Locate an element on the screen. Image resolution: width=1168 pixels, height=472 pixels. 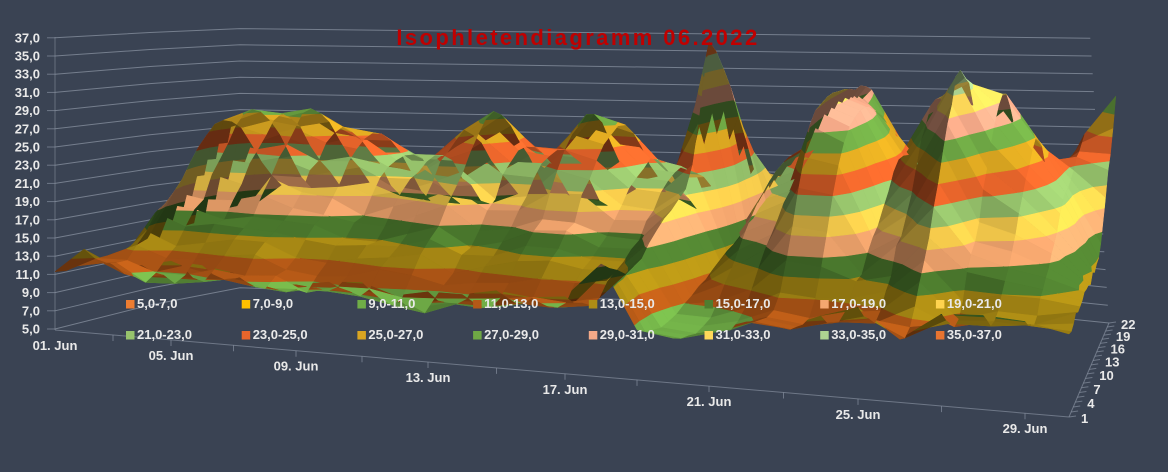
svg-text: 35,0-37,0 is located at coordinates (974, 334).